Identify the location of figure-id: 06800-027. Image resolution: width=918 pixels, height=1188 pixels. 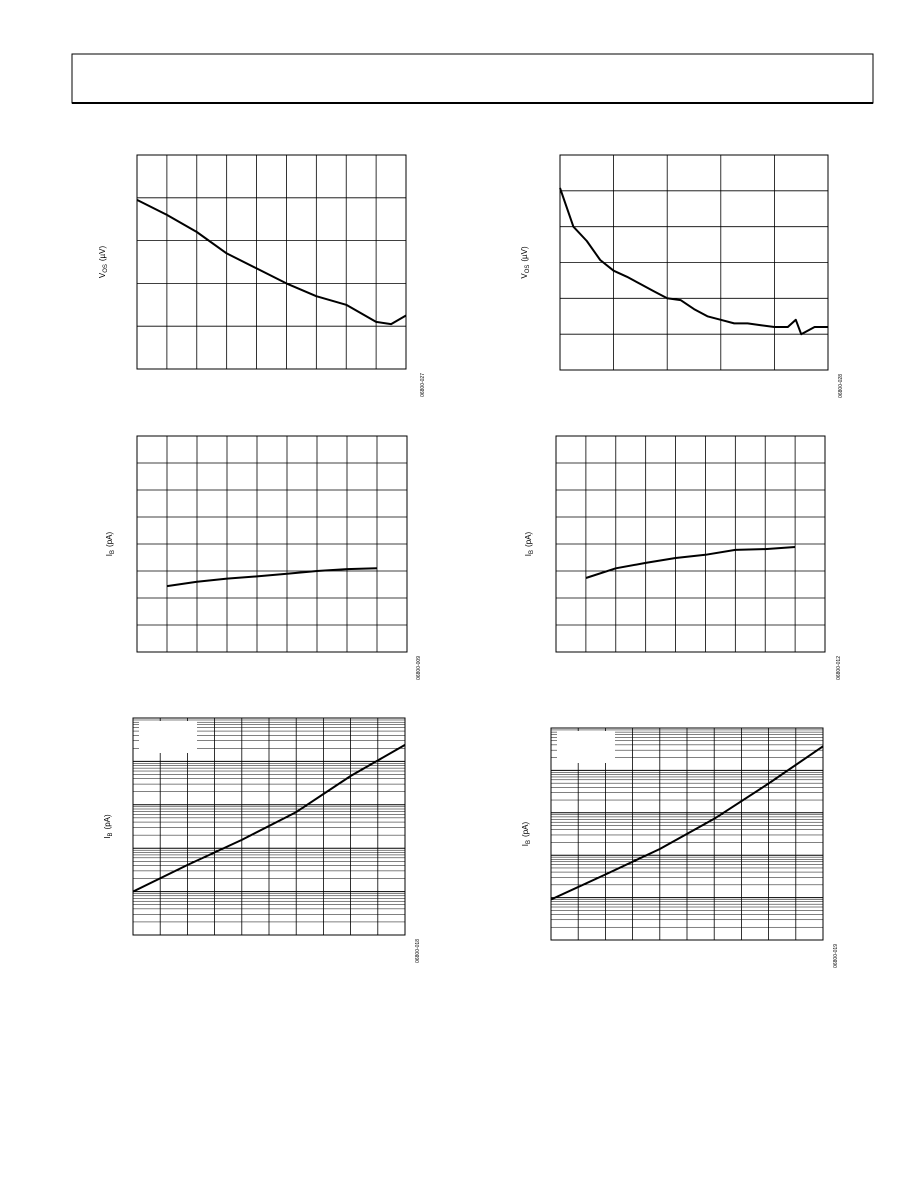
(423, 385).